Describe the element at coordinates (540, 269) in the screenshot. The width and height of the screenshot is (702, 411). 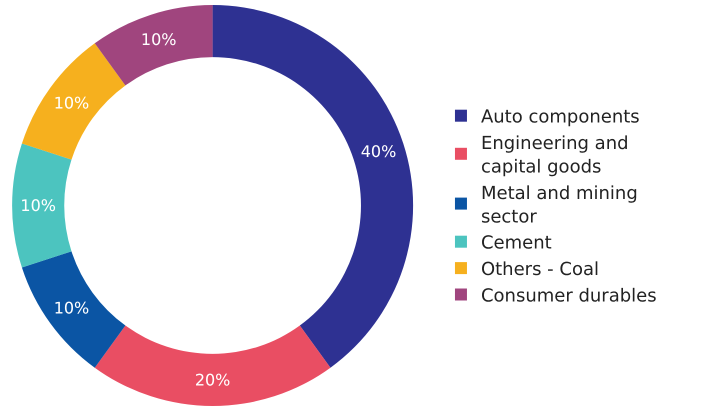
I see `legend-label: Others - Coal` at that location.